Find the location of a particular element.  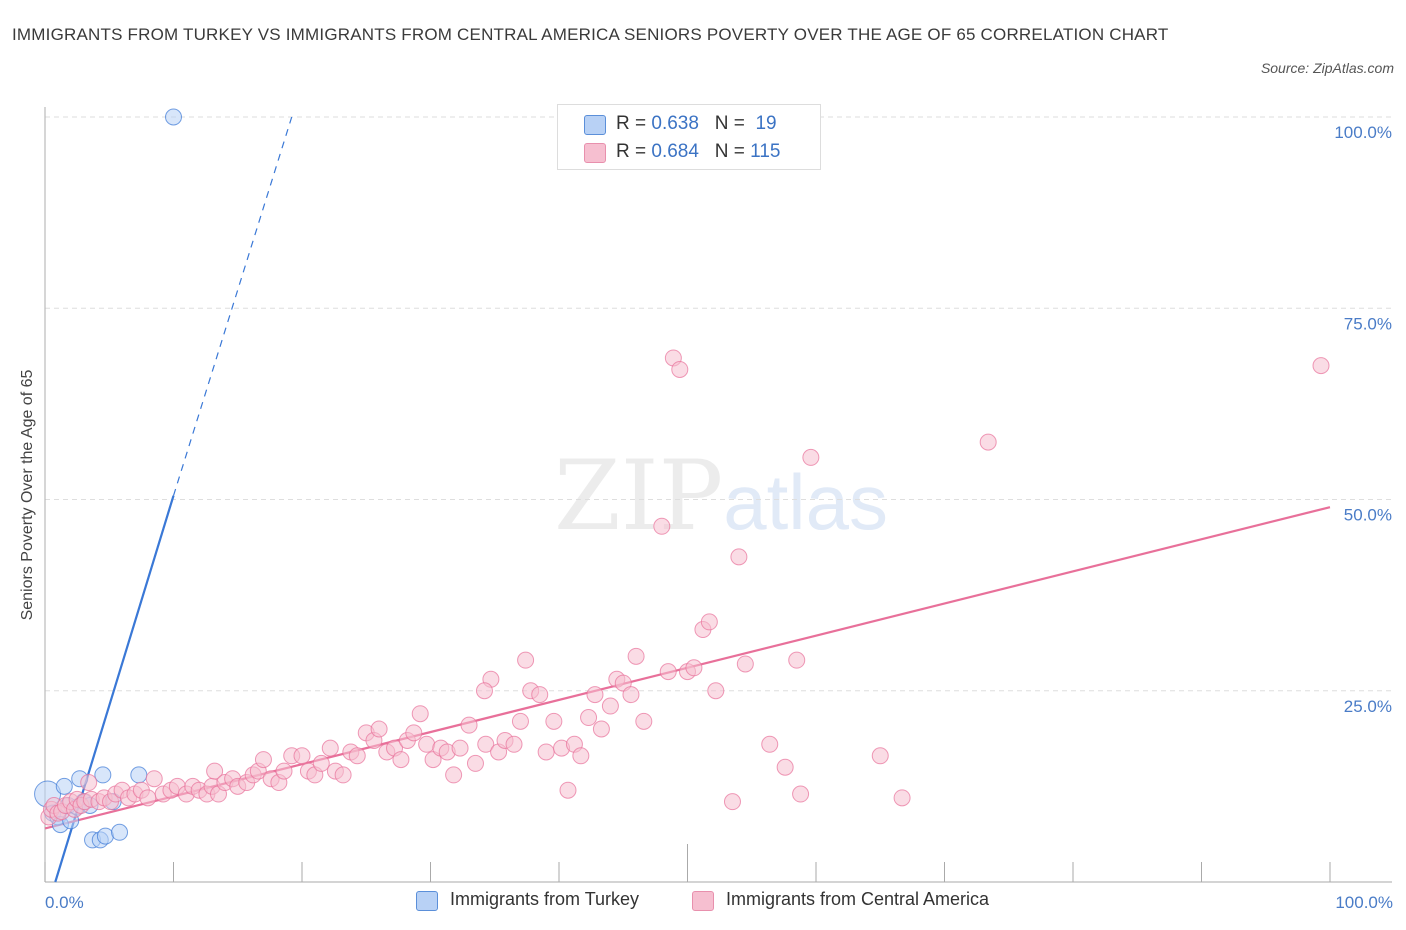

turkey-legend-swatch is located at coordinates (427, 901).